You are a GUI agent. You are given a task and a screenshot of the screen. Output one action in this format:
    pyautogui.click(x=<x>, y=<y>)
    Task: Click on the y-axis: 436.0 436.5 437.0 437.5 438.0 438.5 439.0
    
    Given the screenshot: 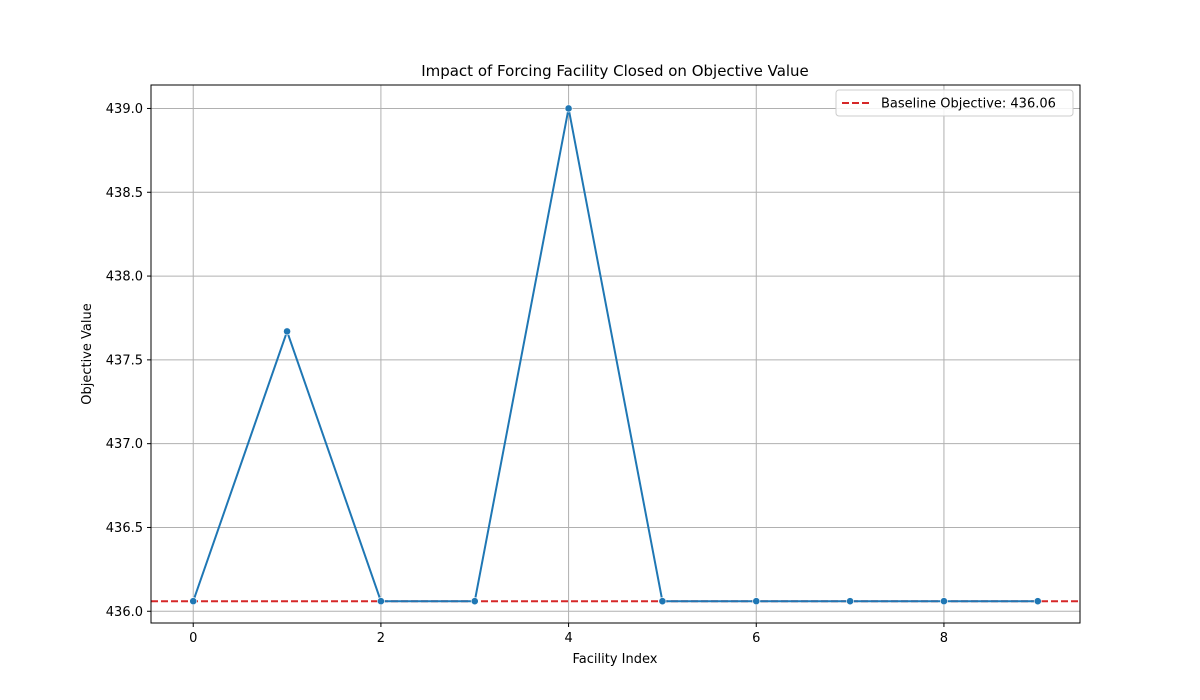 What is the action you would take?
    pyautogui.click(x=128, y=361)
    